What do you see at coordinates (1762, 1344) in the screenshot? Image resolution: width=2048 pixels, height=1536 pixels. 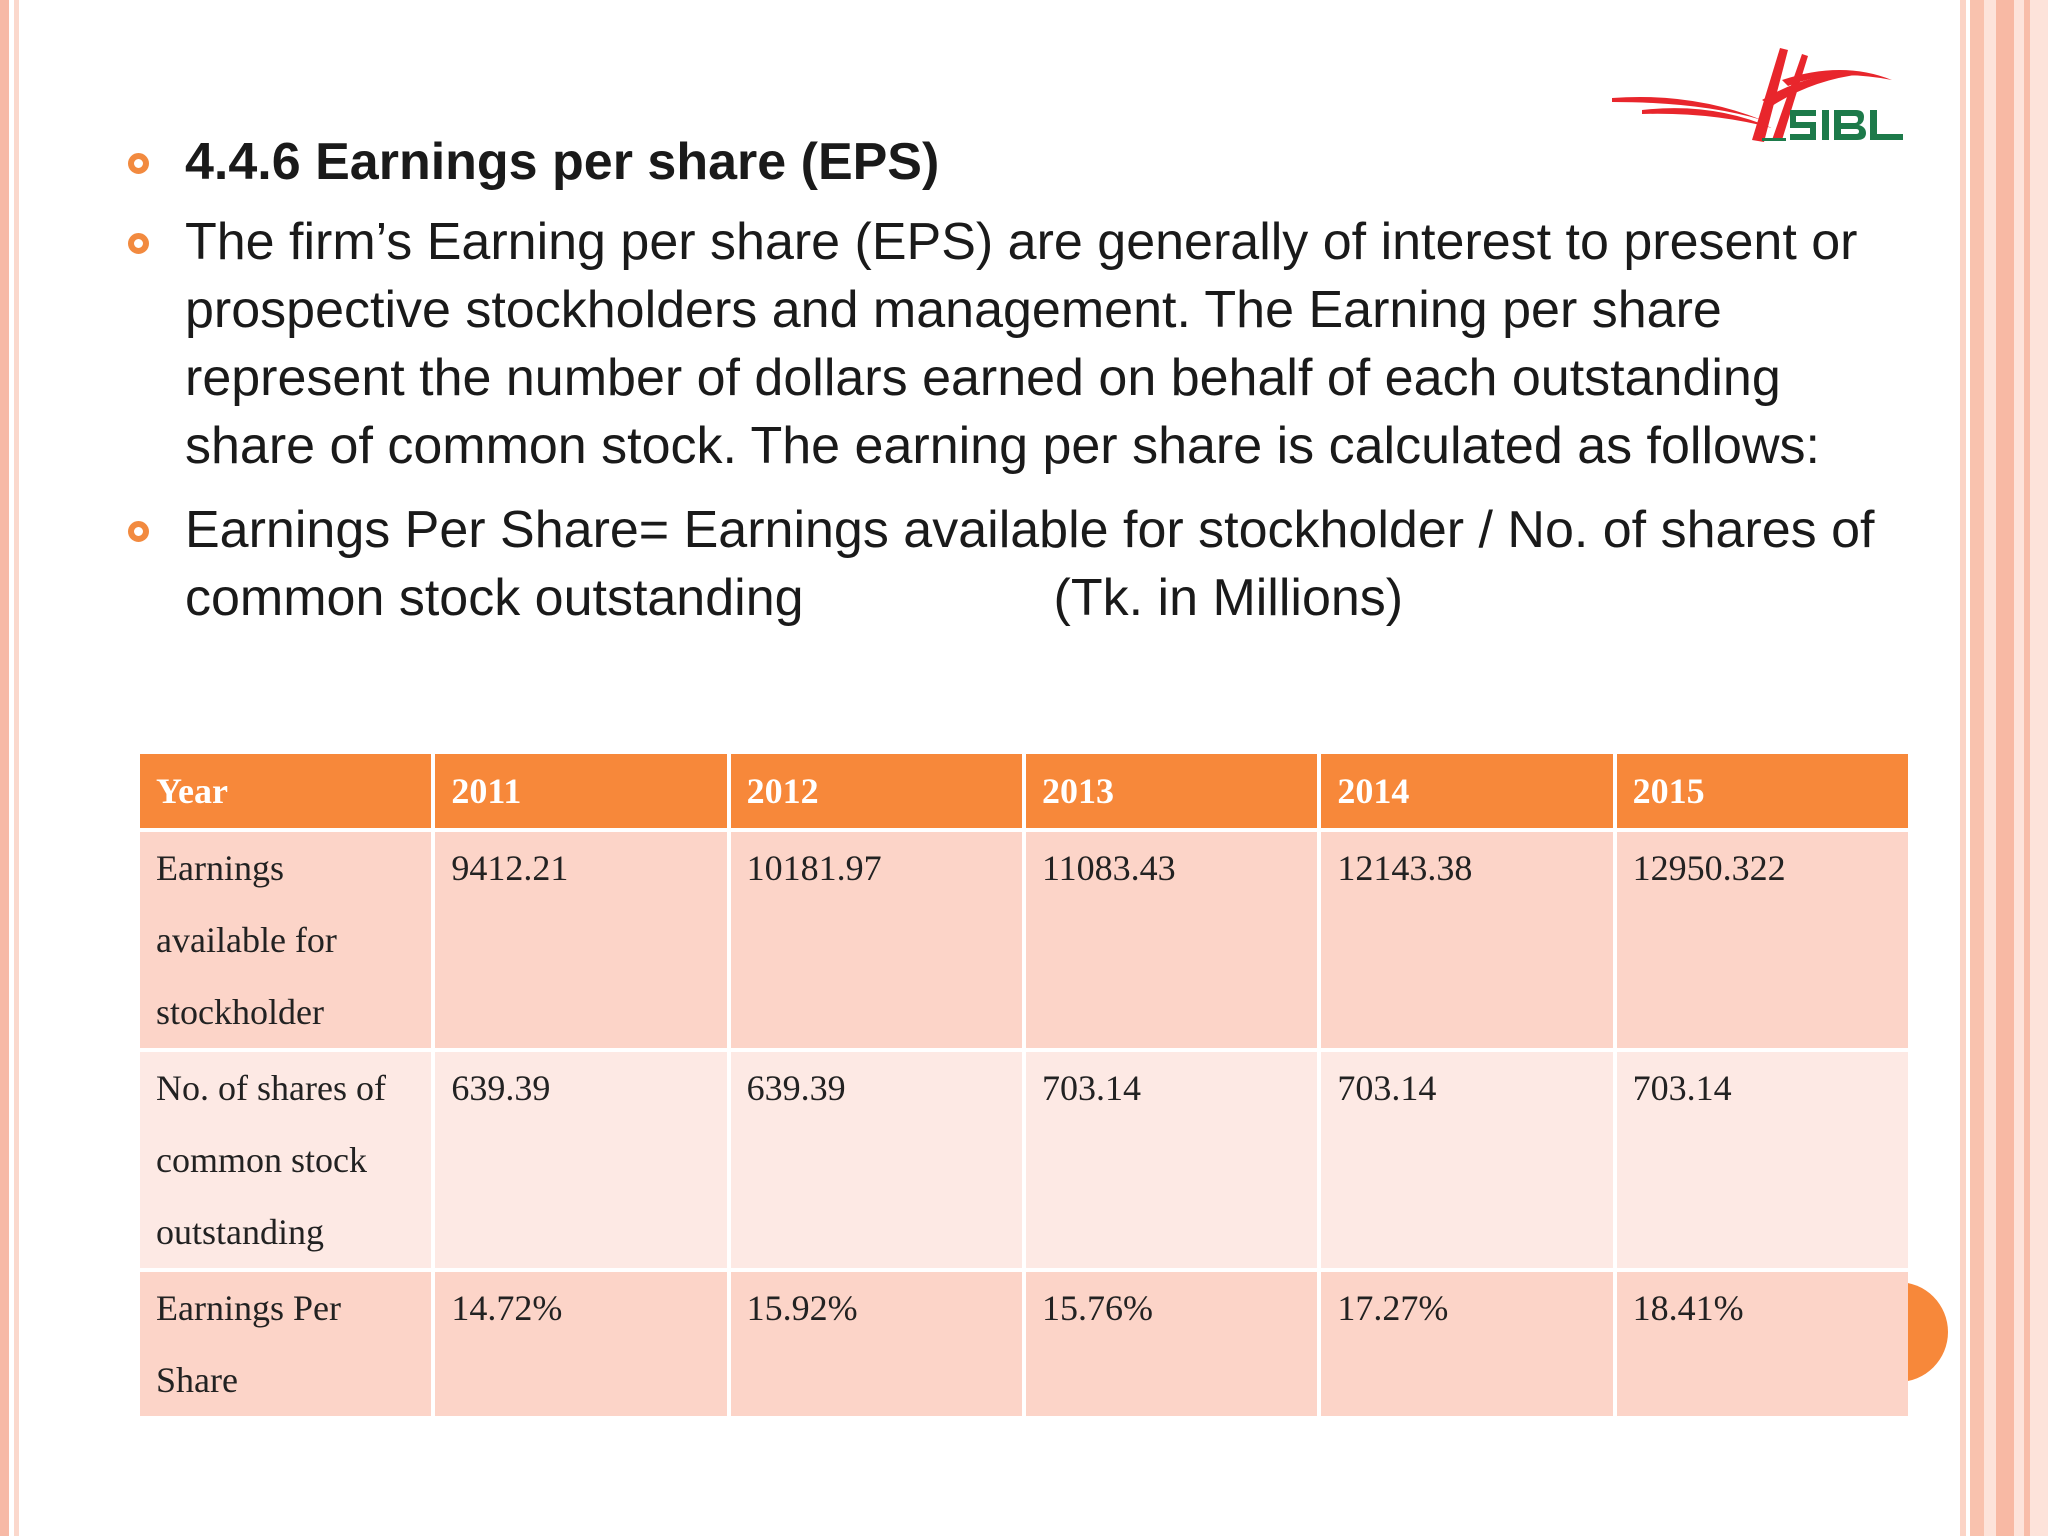 I see `table-cell: 18.41%` at bounding box center [1762, 1344].